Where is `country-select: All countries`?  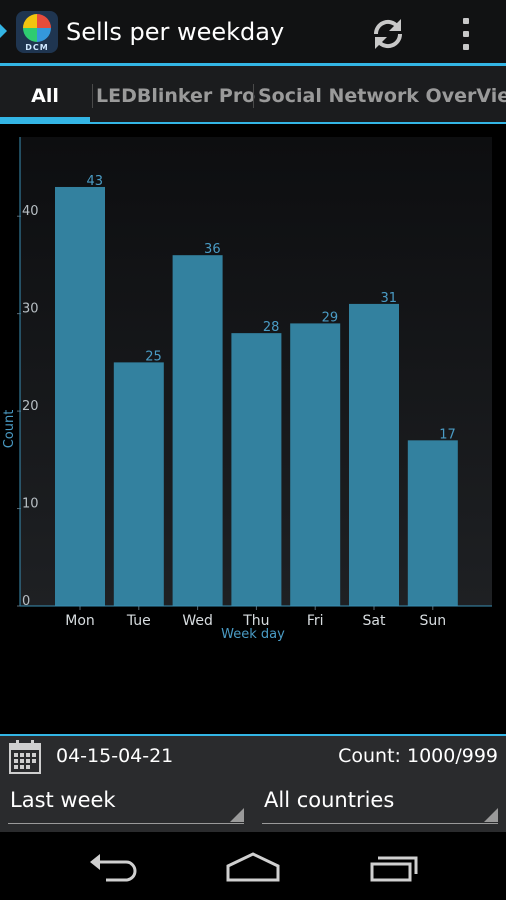
country-select: All countries is located at coordinates (380, 806).